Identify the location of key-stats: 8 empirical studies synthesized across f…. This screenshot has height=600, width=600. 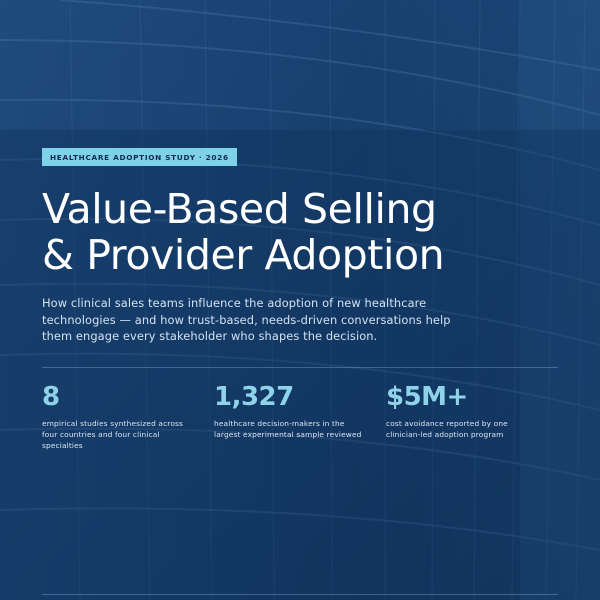
(300, 417).